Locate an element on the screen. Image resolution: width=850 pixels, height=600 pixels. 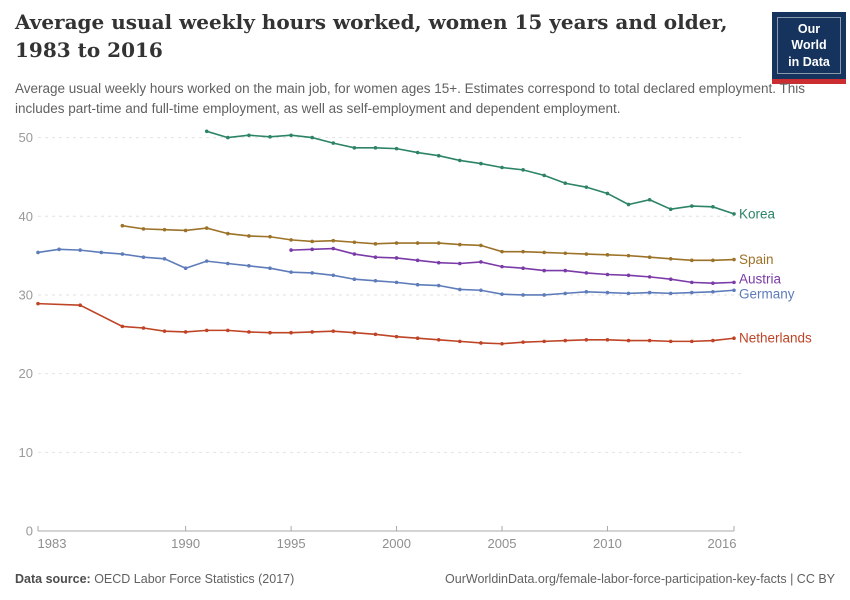
x-axis-tick-label: 2016 is located at coordinates (722, 543).